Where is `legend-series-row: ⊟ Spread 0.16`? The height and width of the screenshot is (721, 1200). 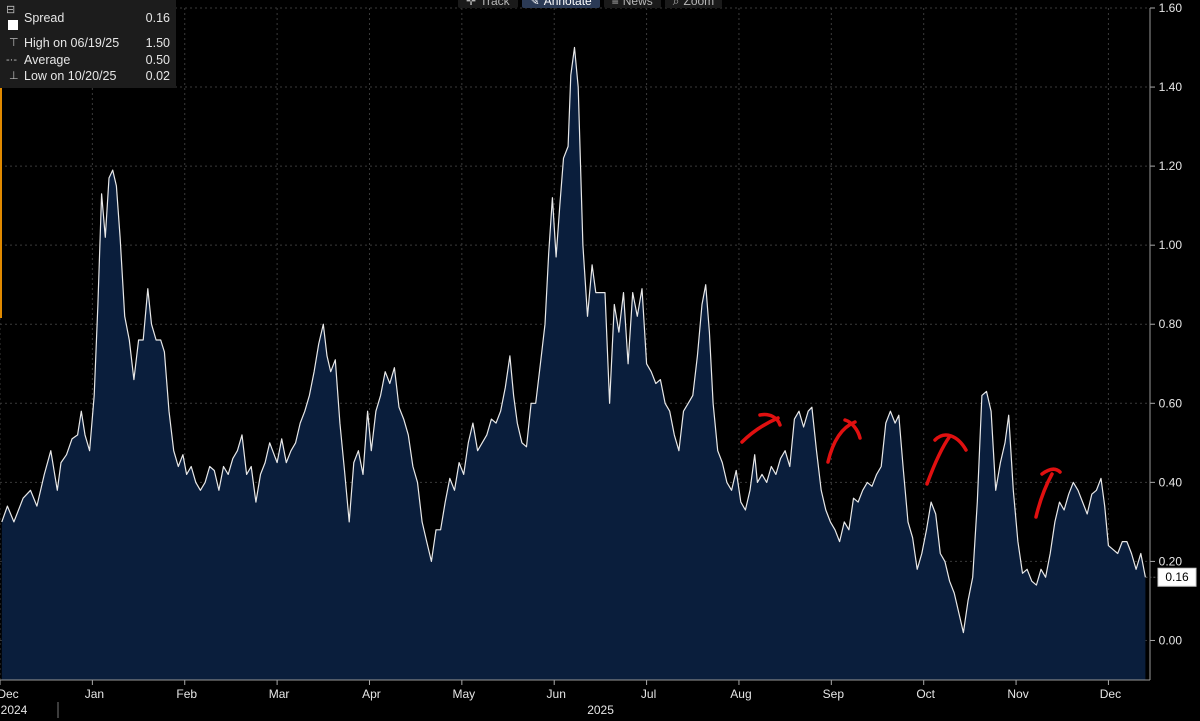
legend-series-row: ⊟ Spread 0.16 is located at coordinates (88, 18).